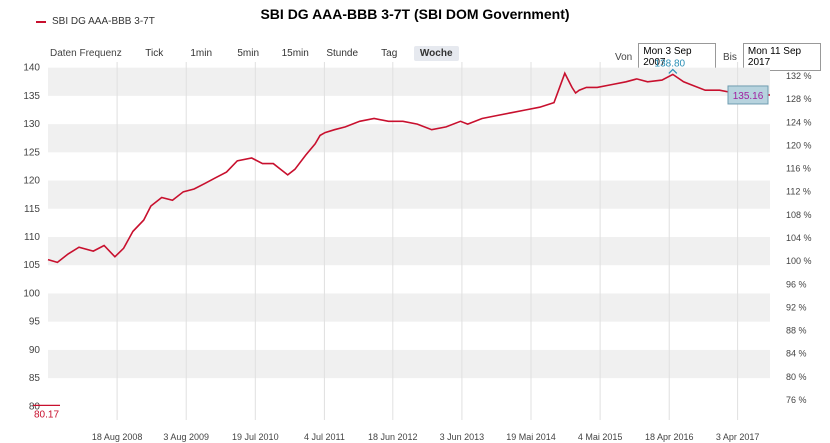 The width and height of the screenshot is (830, 443). Describe the element at coordinates (324, 437) in the screenshot. I see `x-tick-label: 4 Jul 2011` at that location.